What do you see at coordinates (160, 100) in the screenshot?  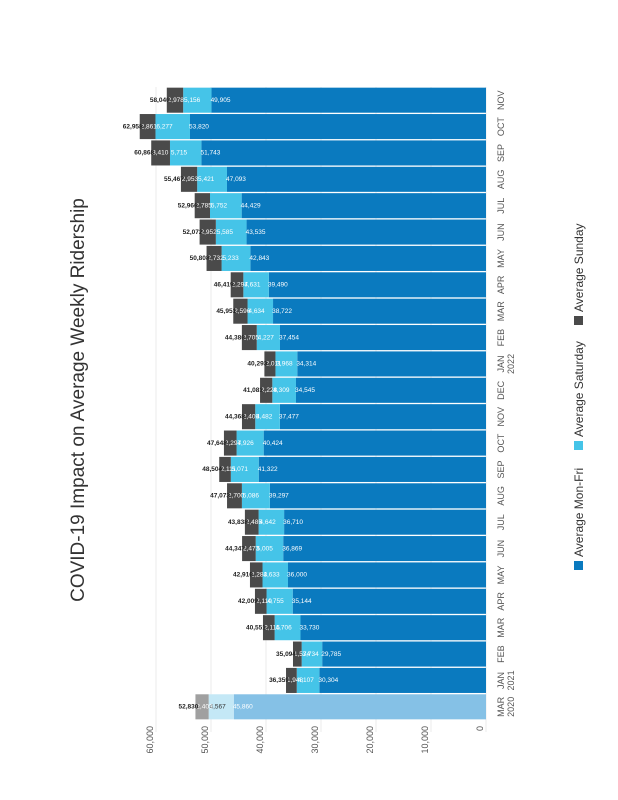 I see `bar-total-label: 58,040` at bounding box center [160, 100].